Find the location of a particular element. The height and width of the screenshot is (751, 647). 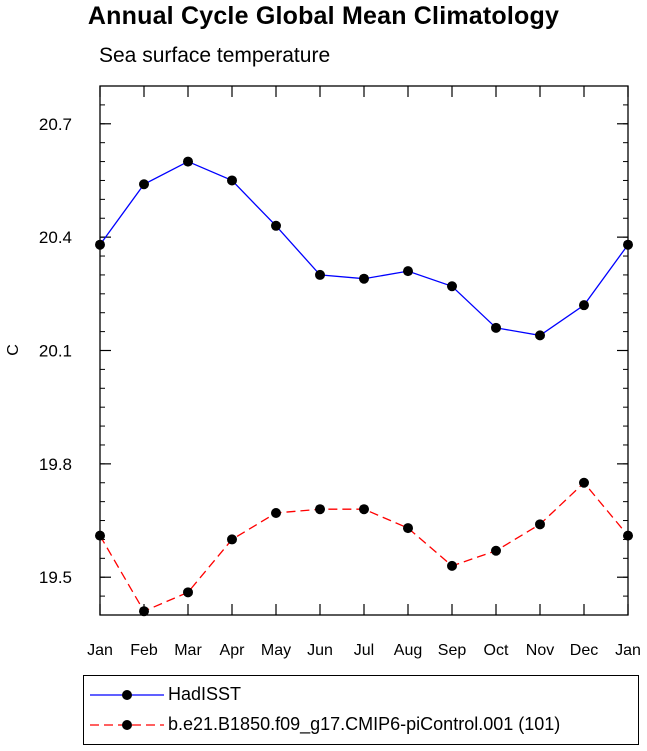

chart-title: Annual Cycle Global Mean Climatology is located at coordinates (323, 16).